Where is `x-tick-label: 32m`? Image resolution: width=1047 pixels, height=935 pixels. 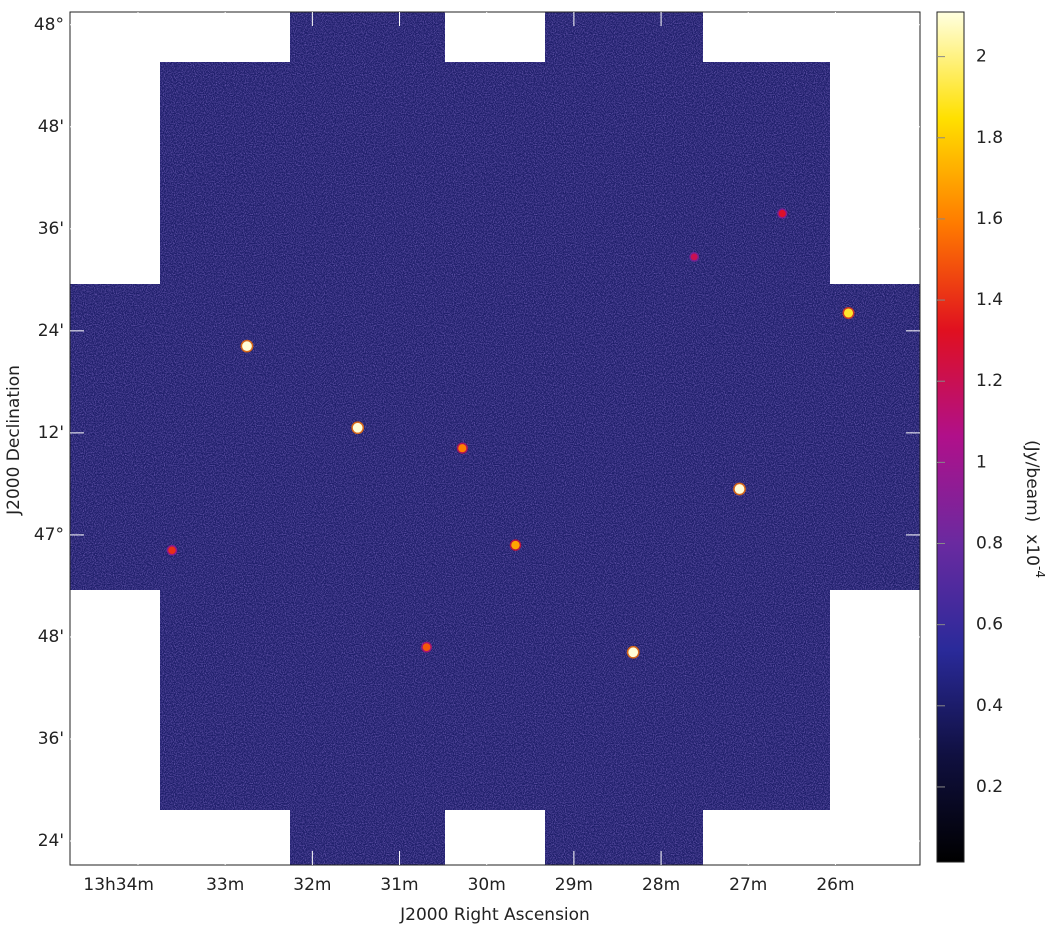 x-tick-label: 32m is located at coordinates (312, 885).